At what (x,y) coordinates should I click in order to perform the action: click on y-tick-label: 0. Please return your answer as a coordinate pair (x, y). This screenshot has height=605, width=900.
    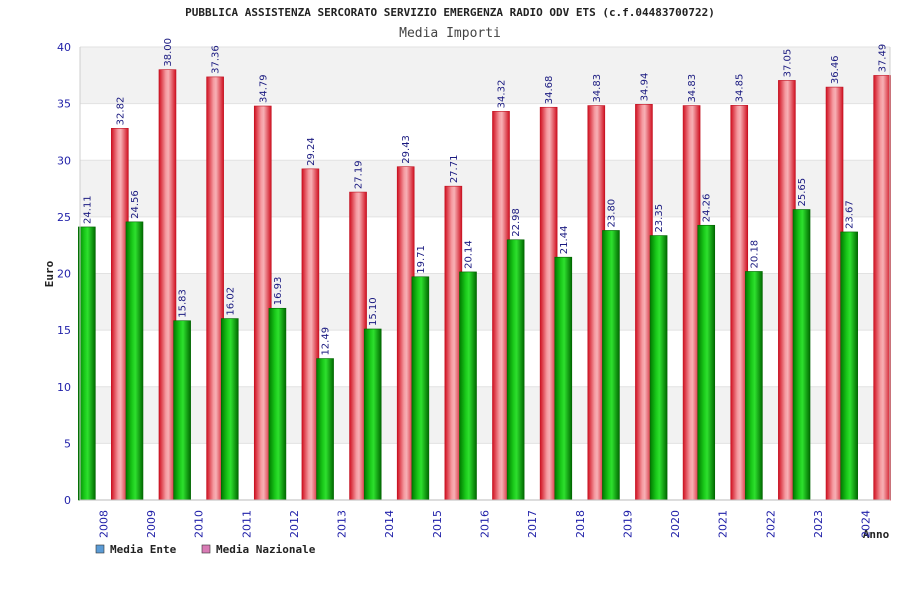
    Looking at the image, I should click on (67, 500).